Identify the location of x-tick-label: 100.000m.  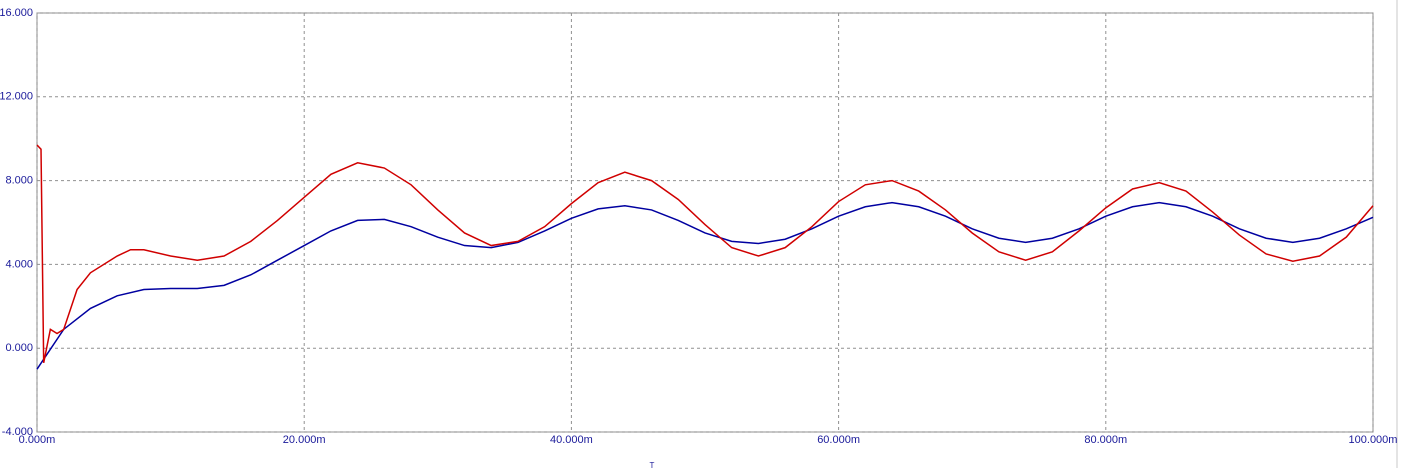
(1373, 440).